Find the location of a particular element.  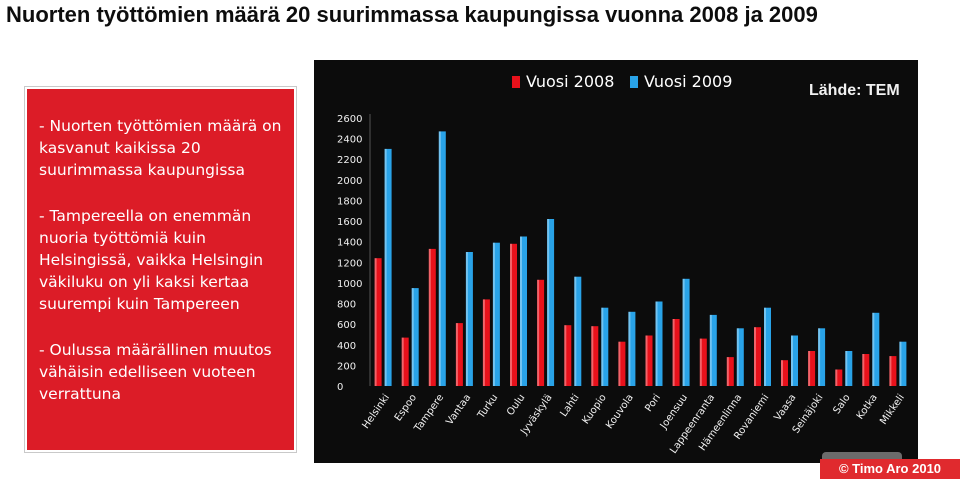

y-tick-label: 2200 is located at coordinates (349, 160).